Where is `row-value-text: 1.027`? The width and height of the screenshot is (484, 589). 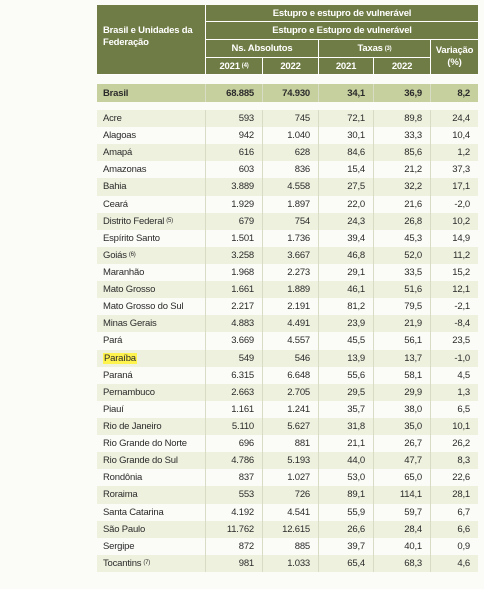
row-value-text: 1.027 is located at coordinates (298, 478).